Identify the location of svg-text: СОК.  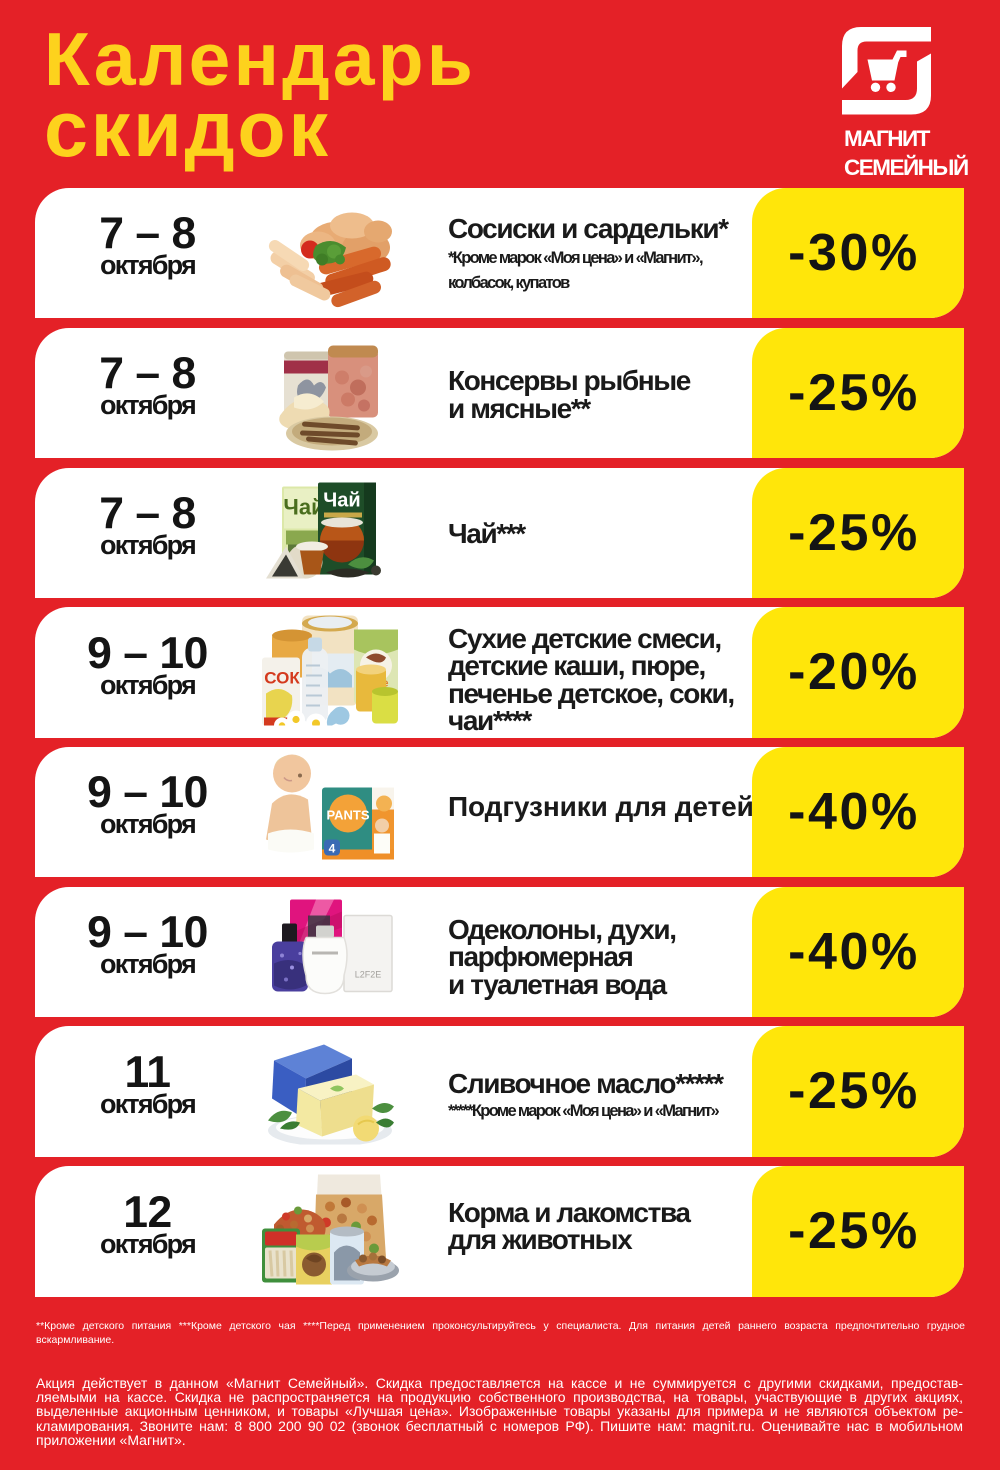
(282, 678).